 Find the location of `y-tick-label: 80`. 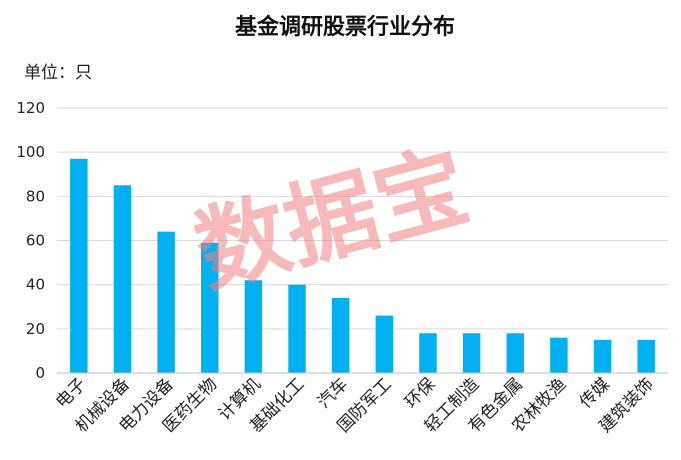

y-tick-label: 80 is located at coordinates (35, 196).